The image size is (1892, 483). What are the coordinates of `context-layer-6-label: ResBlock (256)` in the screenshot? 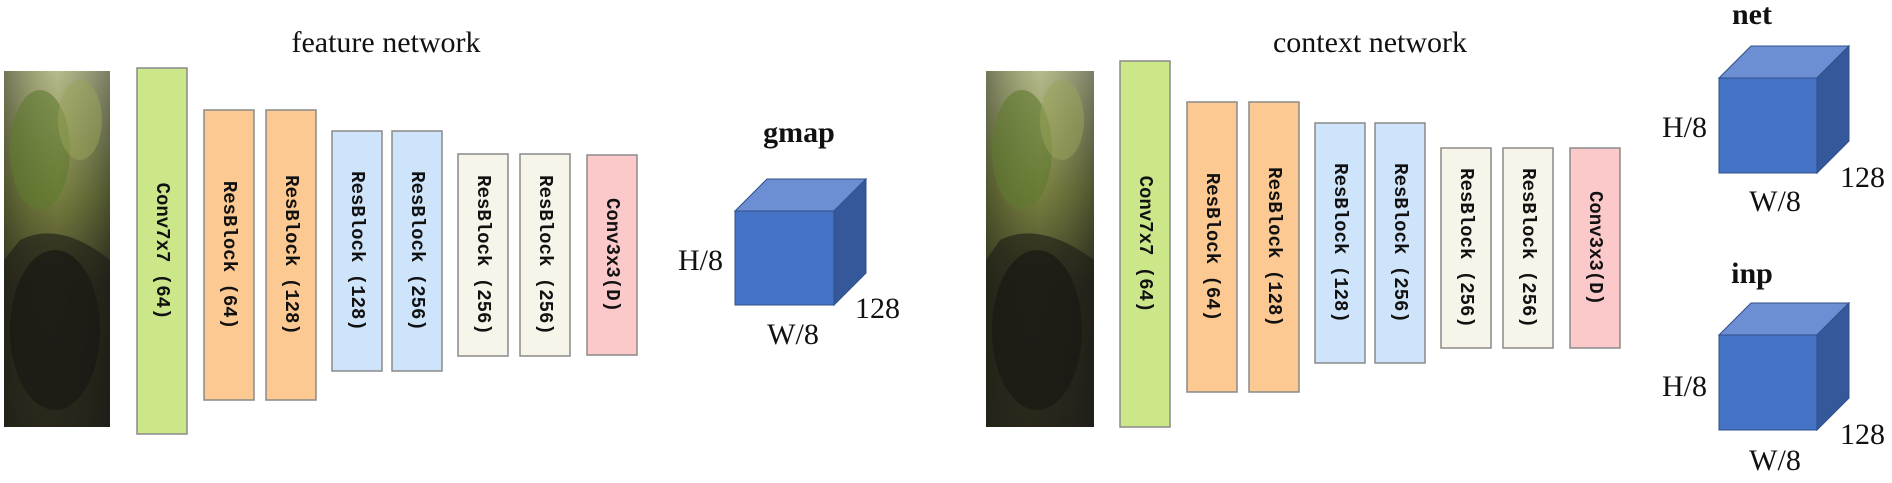 It's located at (1466, 248).